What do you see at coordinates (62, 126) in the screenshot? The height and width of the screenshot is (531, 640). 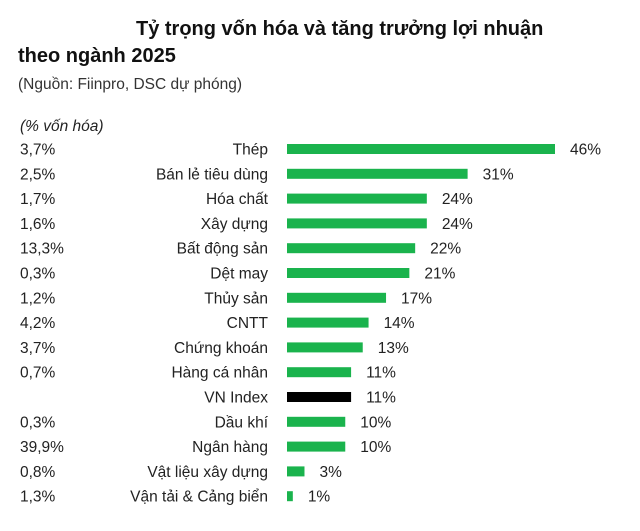 I see `market-cap-column-header: (% vốn hóa)` at bounding box center [62, 126].